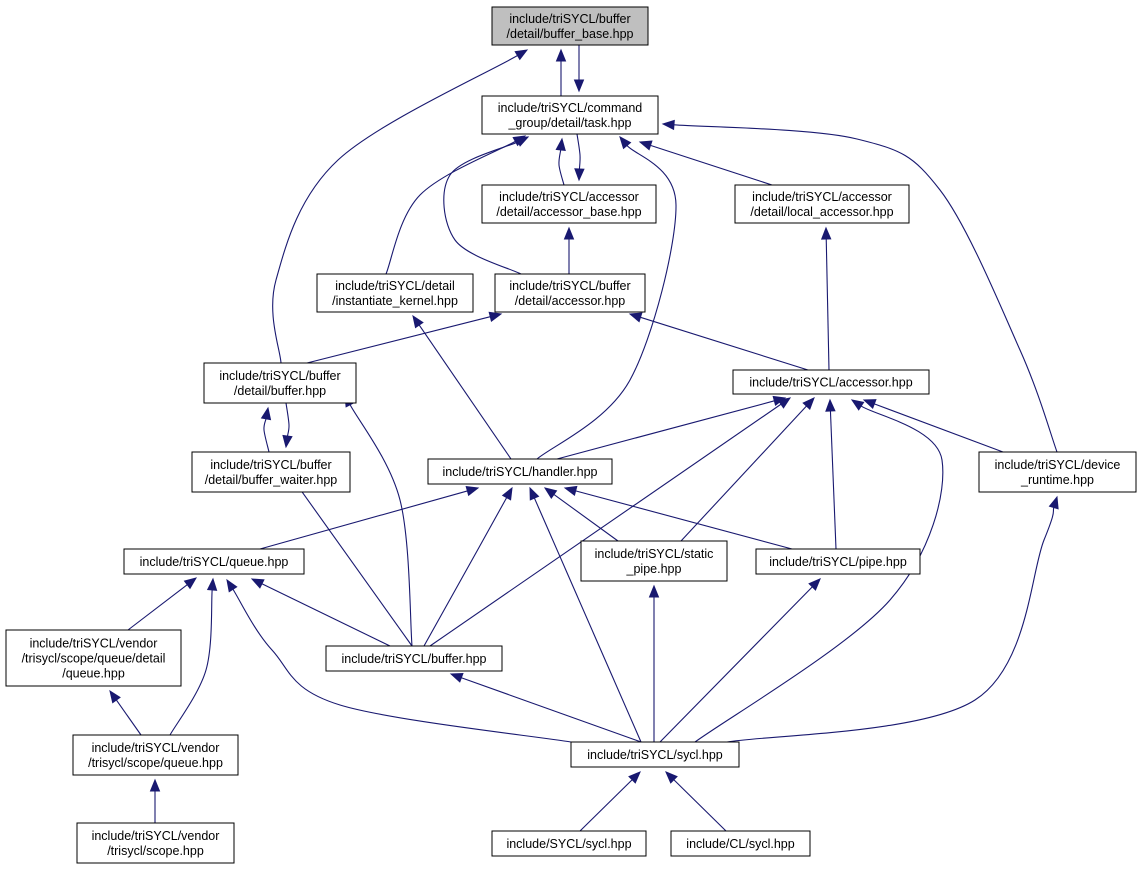 This screenshot has height=871, width=1141. I want to click on edge-buffer_detail-to-buffer_accessor, so click(404, 337).